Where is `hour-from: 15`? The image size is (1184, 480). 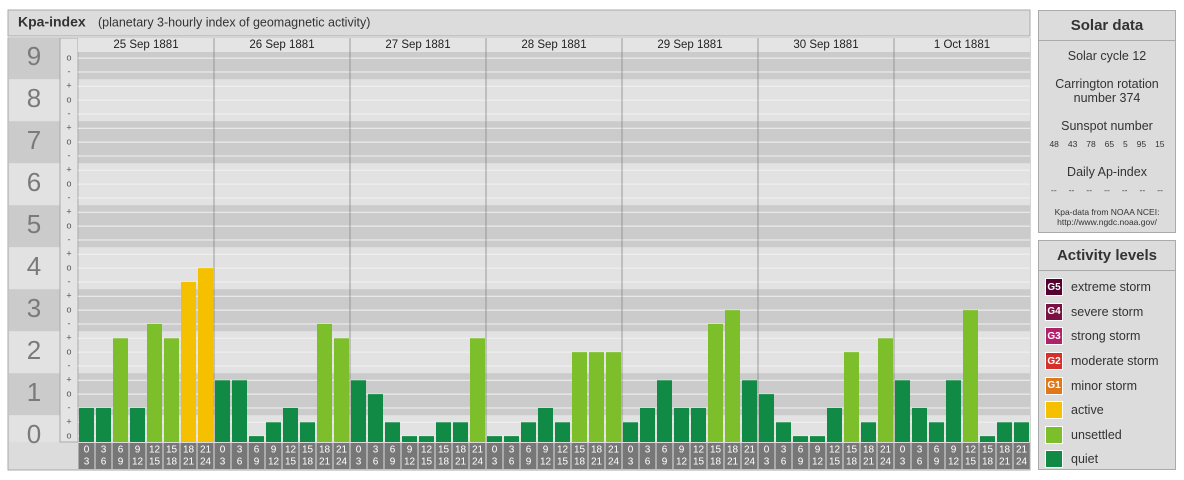 hour-from: 15 is located at coordinates (172, 450).